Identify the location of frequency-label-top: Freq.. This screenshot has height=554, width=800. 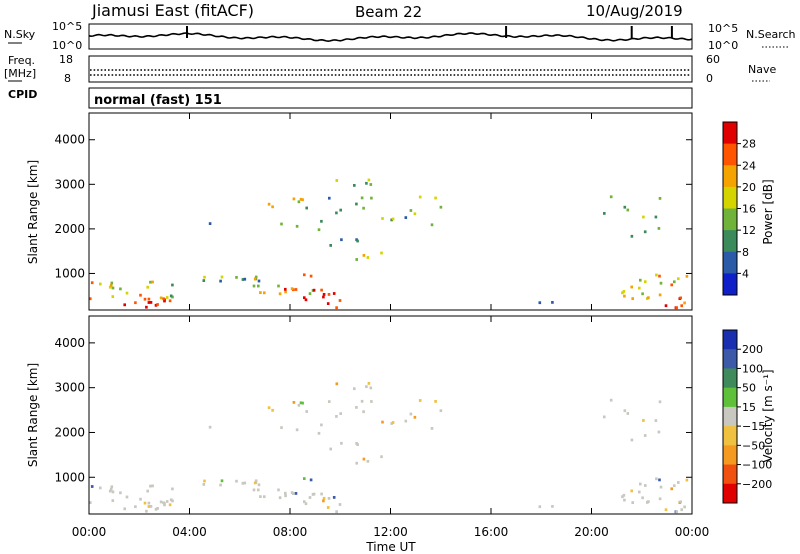
(21, 60).